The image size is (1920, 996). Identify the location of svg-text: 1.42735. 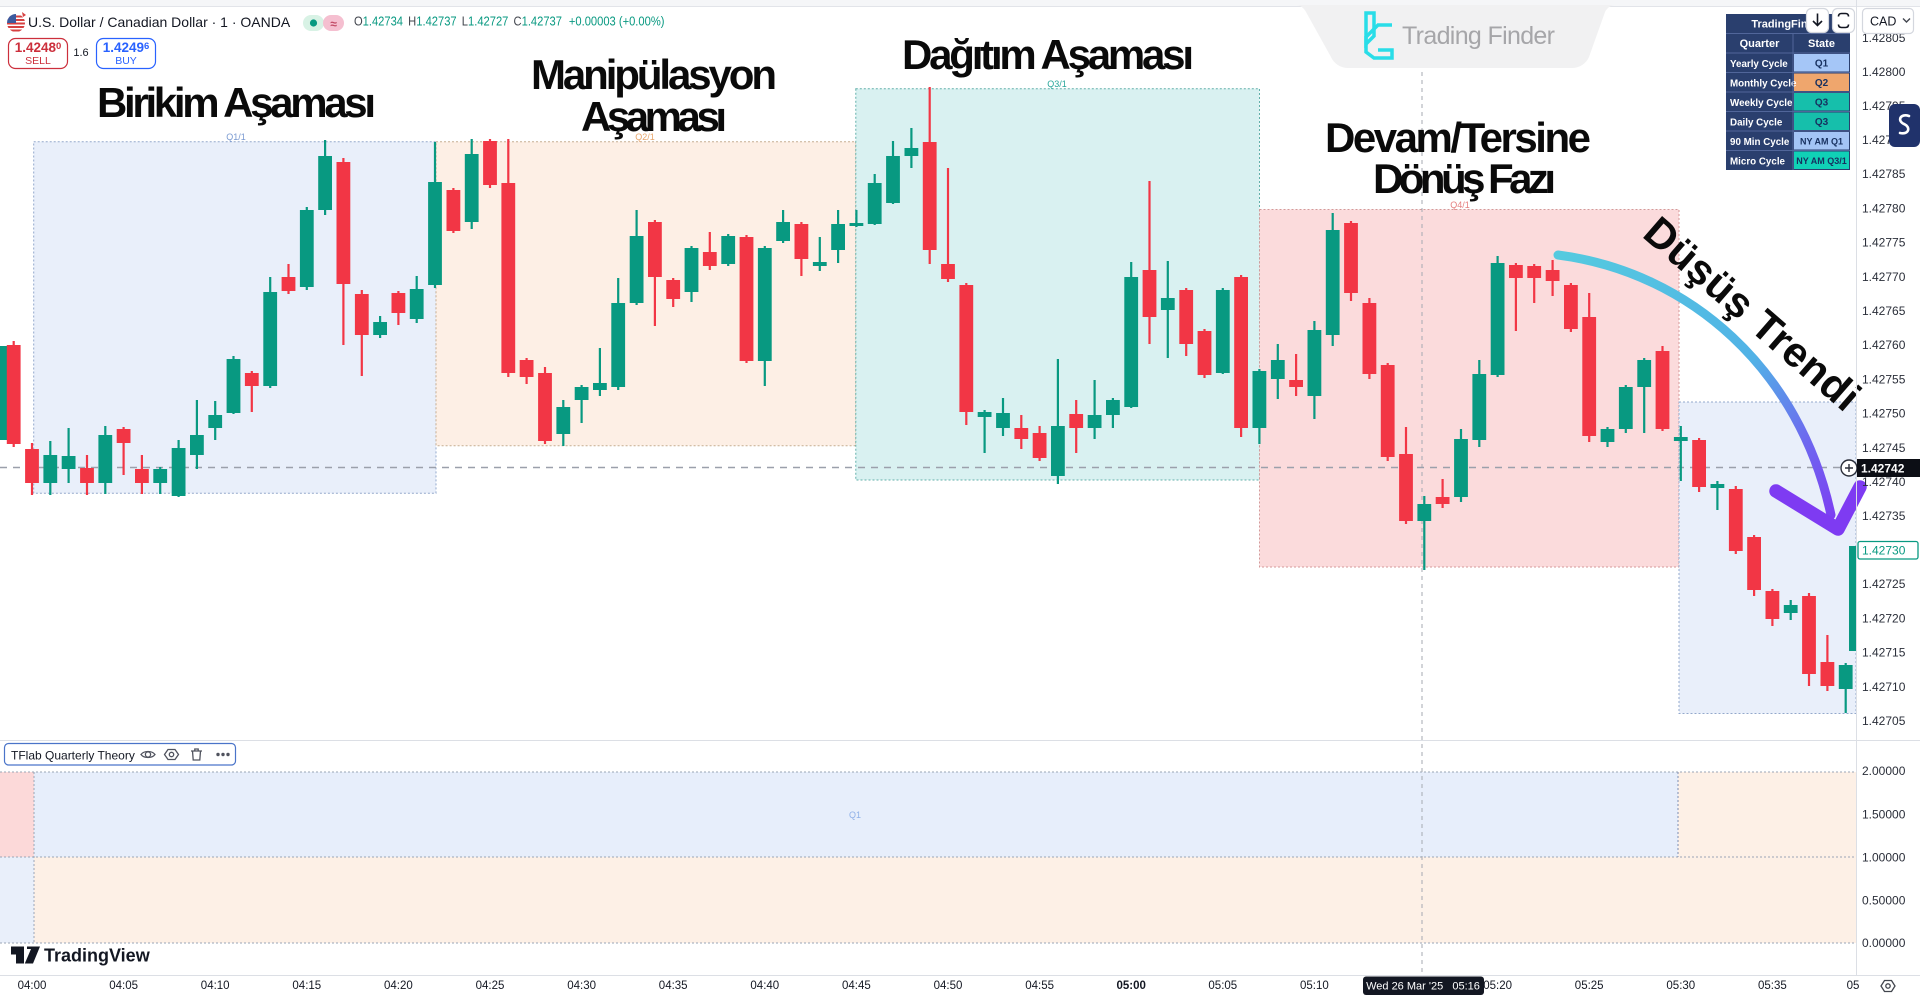
(1884, 516).